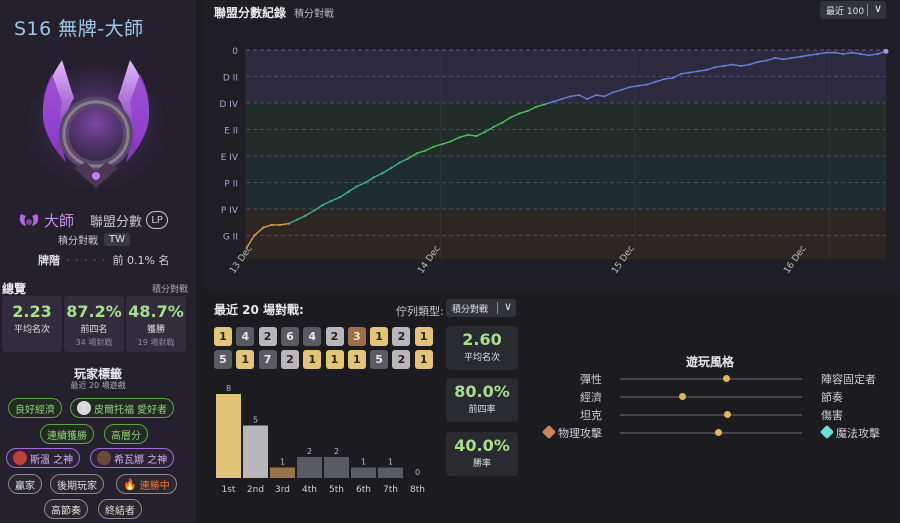  What do you see at coordinates (132, 458) in the screenshot?
I see `tag-shyvana-god: 希瓦娜 之神` at bounding box center [132, 458].